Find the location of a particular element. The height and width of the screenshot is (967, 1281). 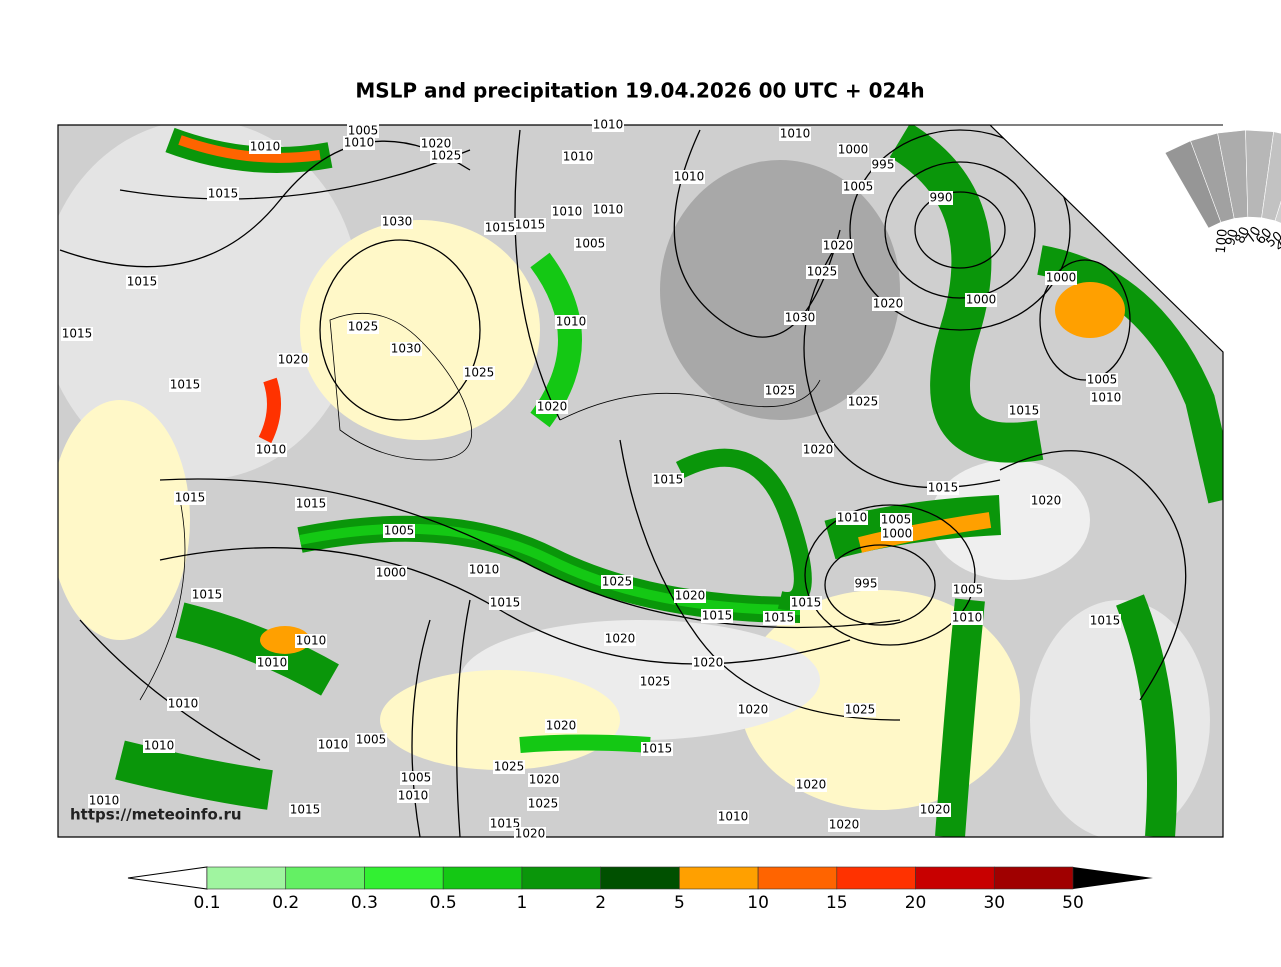

colorbar-tick-label: 10 is located at coordinates (758, 903).